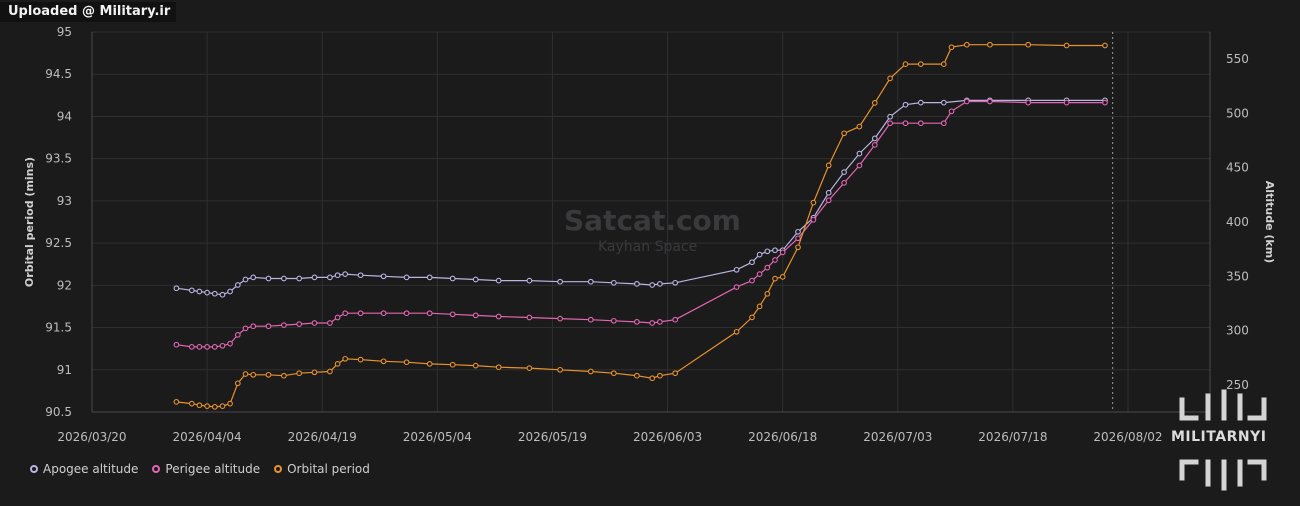 This screenshot has width=1300, height=506. I want to click on y-tick-left: 92, so click(64, 285).